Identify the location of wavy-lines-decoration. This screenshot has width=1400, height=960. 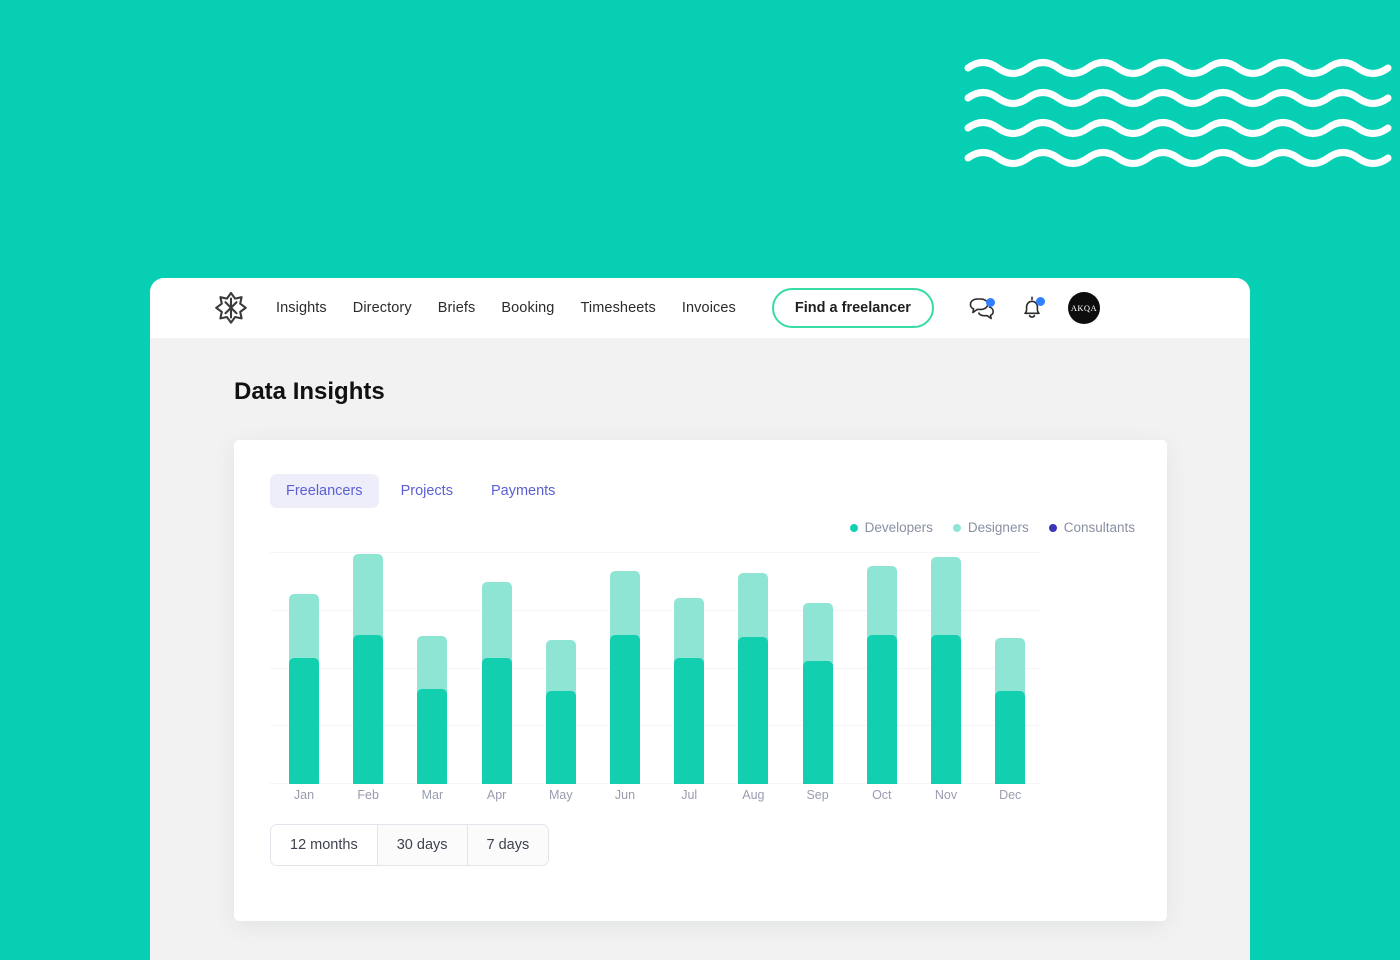
(1180, 112).